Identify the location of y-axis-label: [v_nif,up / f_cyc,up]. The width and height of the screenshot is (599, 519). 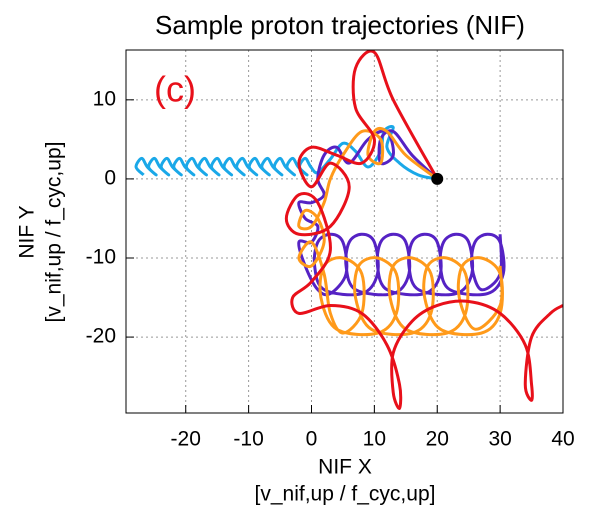
(54, 232).